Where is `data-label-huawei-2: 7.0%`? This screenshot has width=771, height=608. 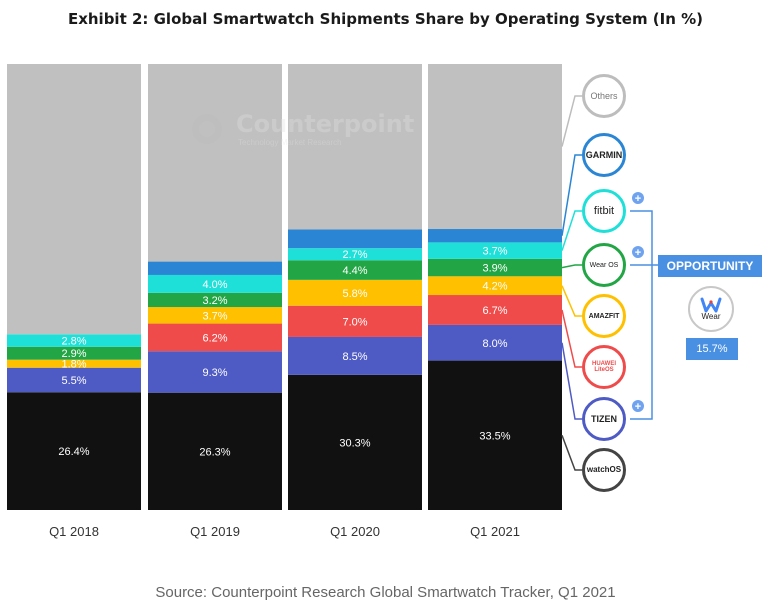
data-label-huawei-2: 7.0% is located at coordinates (354, 322).